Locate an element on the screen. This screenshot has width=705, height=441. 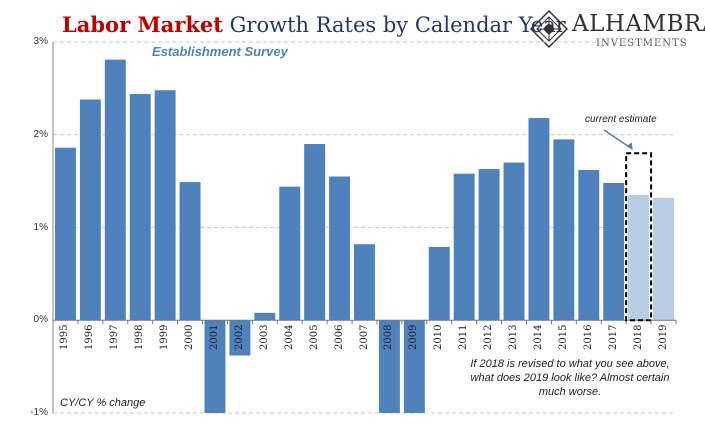
x-tick-label-1998: 1998 is located at coordinates (140, 337).